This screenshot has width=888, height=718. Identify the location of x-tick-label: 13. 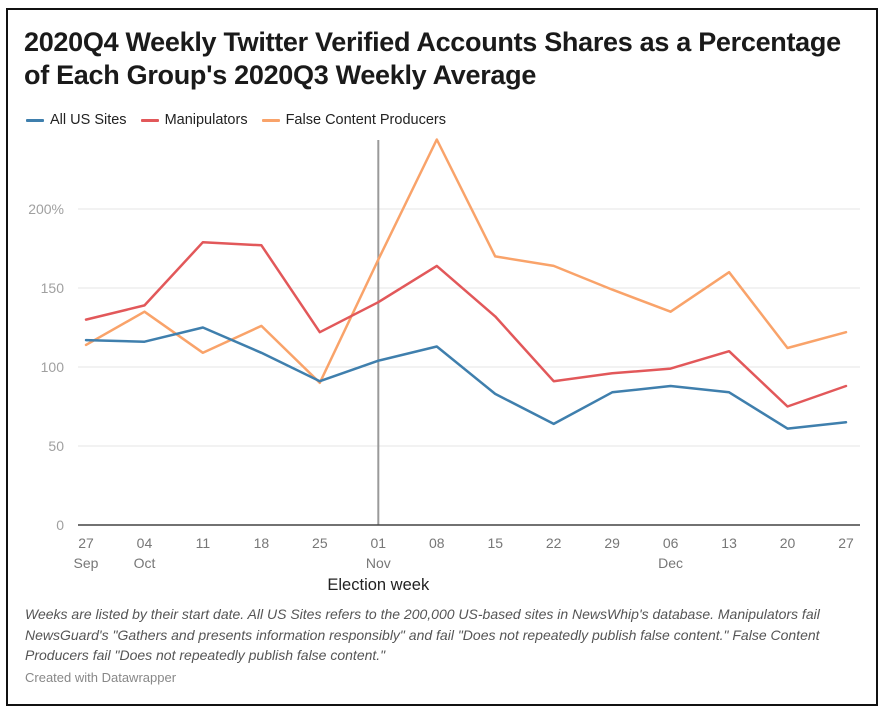
(729, 543).